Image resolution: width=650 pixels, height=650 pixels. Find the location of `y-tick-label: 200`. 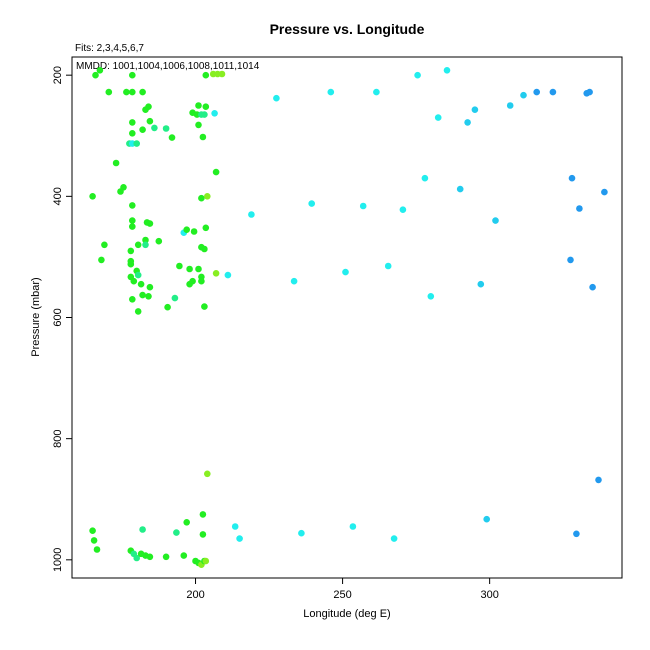

y-tick-label: 200 is located at coordinates (58, 75).